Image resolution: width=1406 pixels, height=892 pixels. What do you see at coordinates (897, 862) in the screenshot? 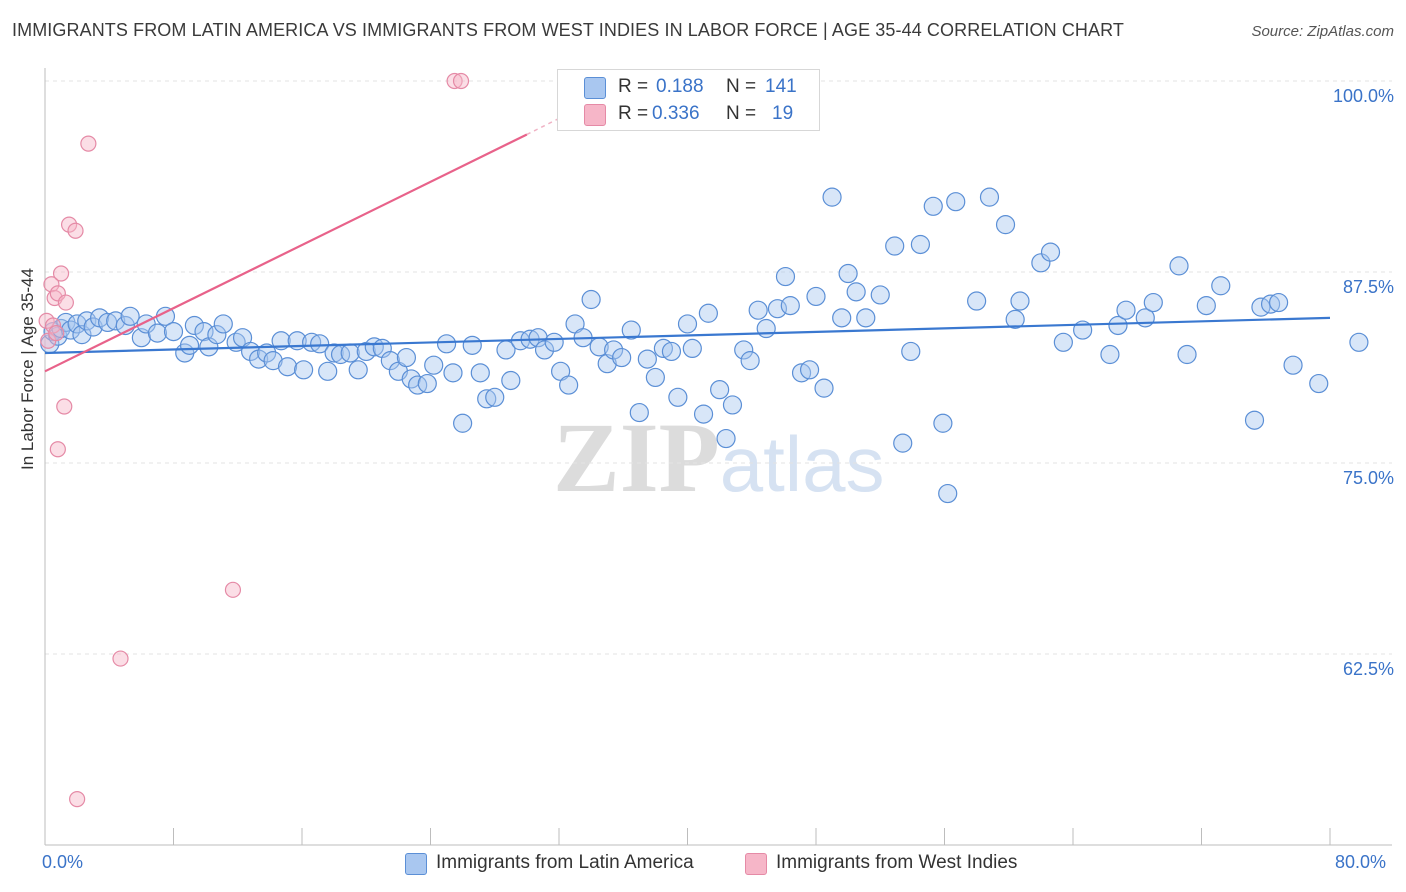
I see `bottom-legend-label: Immigrants from West Indies` at bounding box center [897, 862].